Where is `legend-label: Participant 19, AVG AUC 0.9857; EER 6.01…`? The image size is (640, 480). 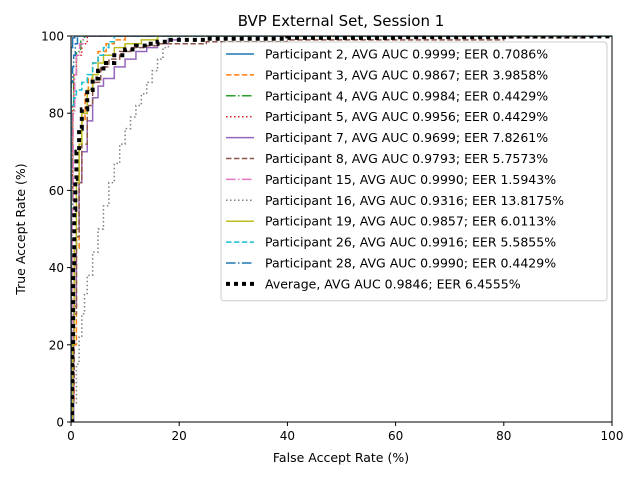
legend-label: Participant 19, AVG AUC 0.9857; EER 6.01… is located at coordinates (410, 221).